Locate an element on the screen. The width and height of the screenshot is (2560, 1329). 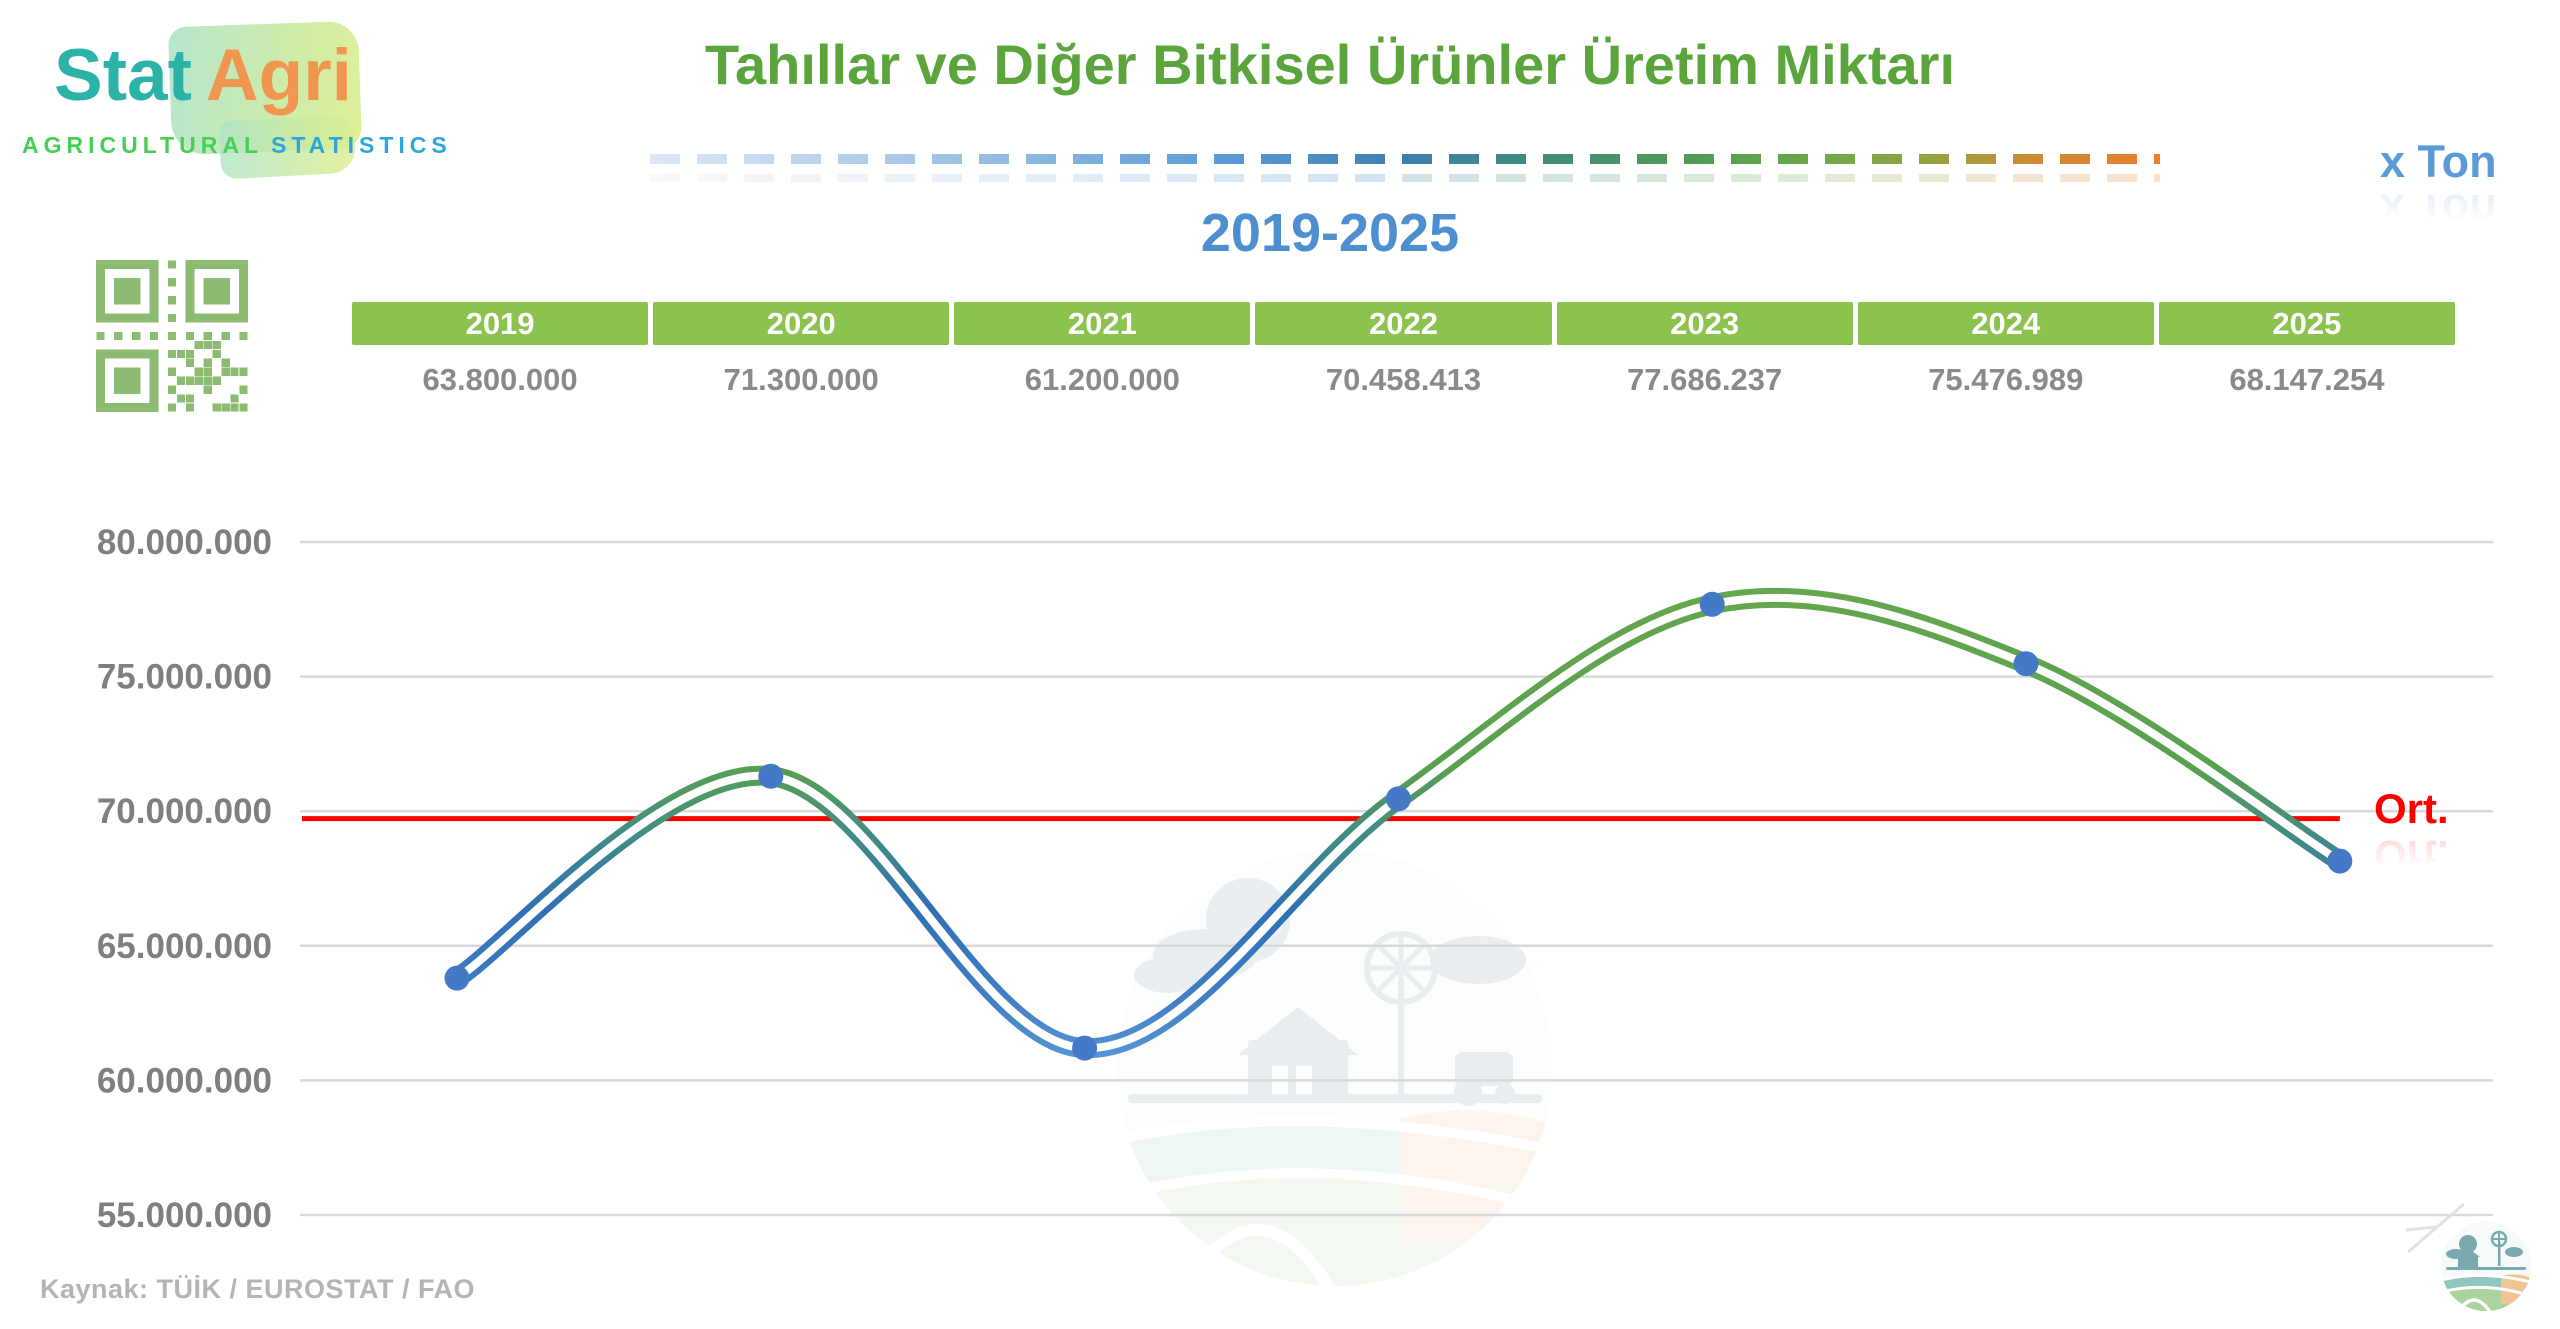
value-cell: 71.300.000 is located at coordinates (801, 379).